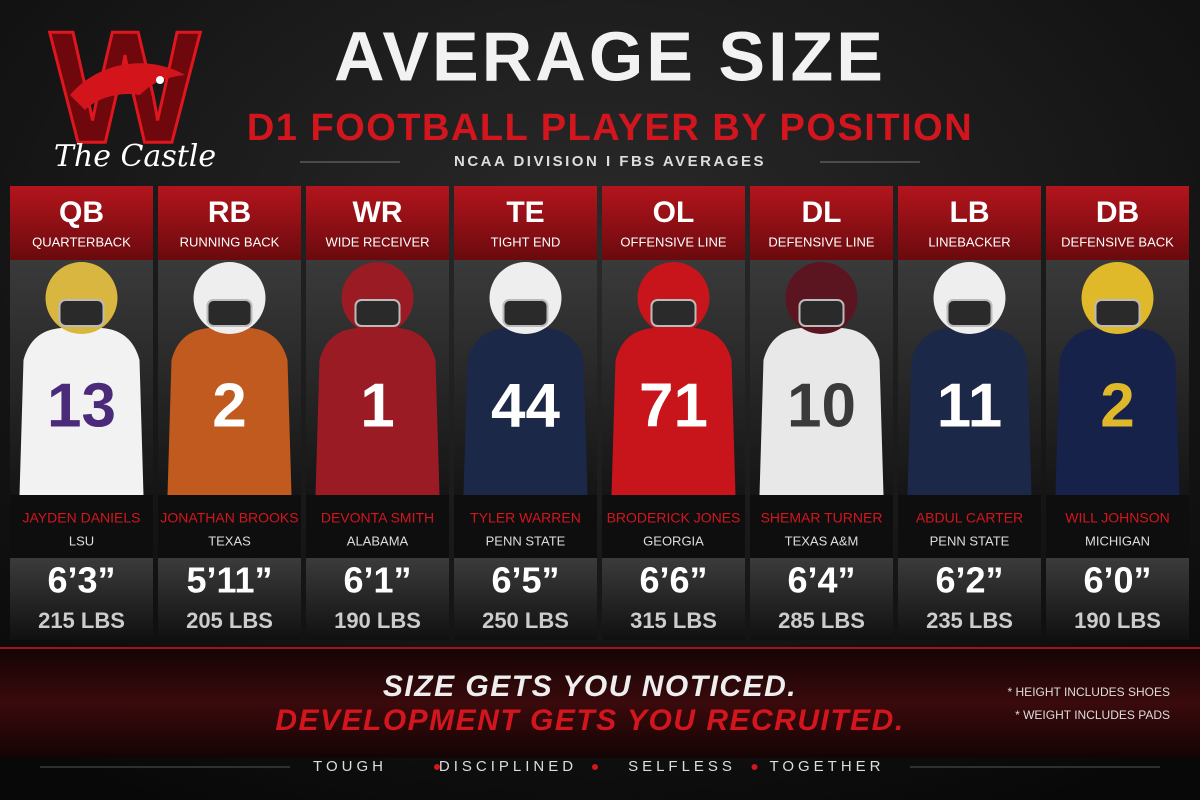 The height and width of the screenshot is (800, 1200). Describe the element at coordinates (229, 518) in the screenshot. I see `player-name: JONATHAN BROOKS` at that location.